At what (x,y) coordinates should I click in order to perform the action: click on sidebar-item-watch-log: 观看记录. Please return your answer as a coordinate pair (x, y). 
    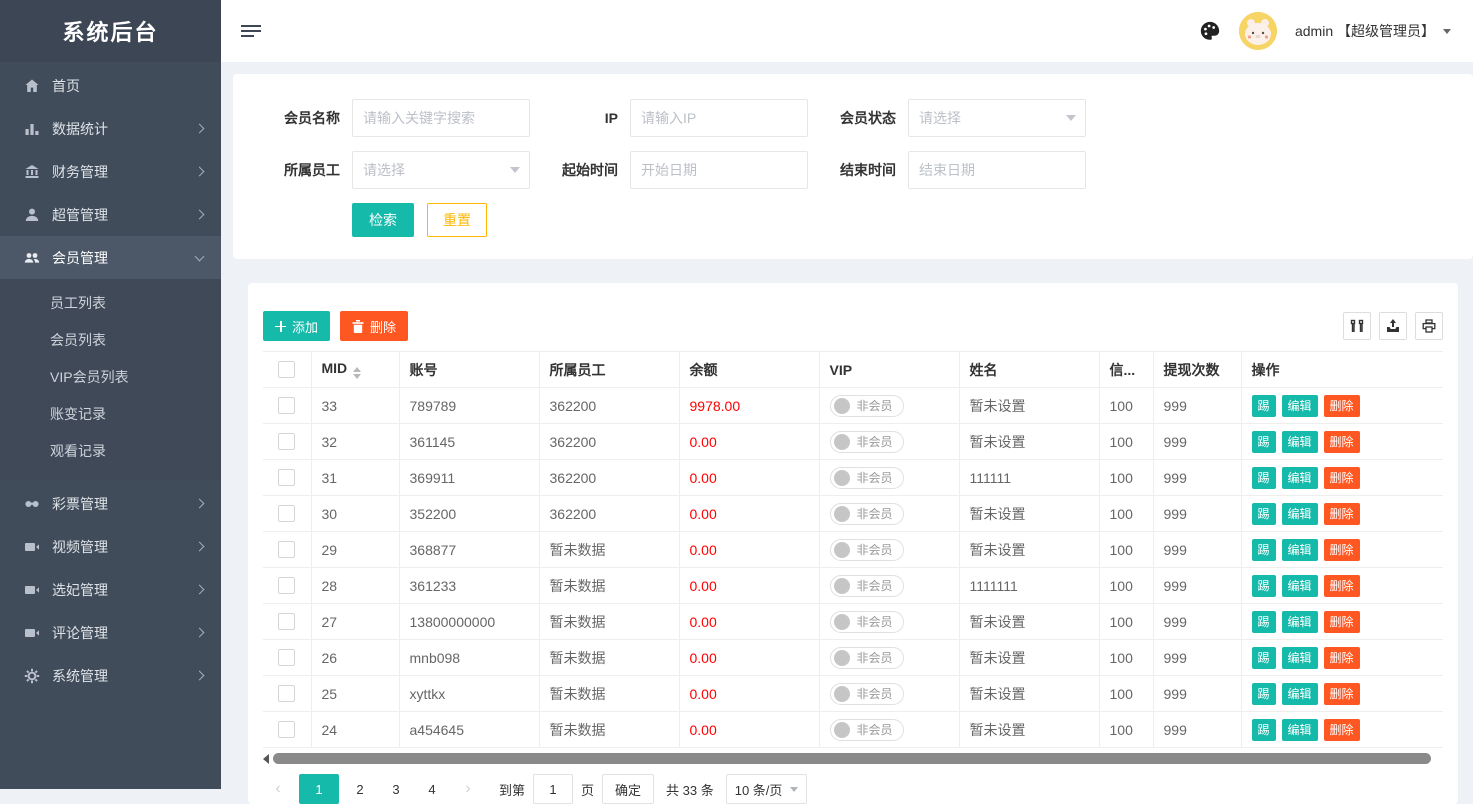
    Looking at the image, I should click on (78, 451).